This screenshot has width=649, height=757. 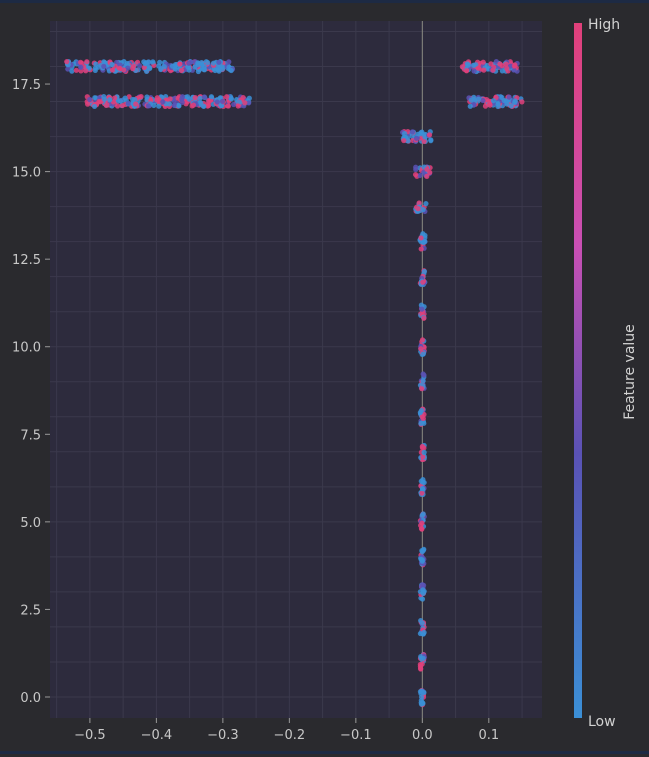 I want to click on x-axis: −0.5 −0.4 −0.3 −0.2 −0.1 0.0 0.1, so click(x=286, y=730).